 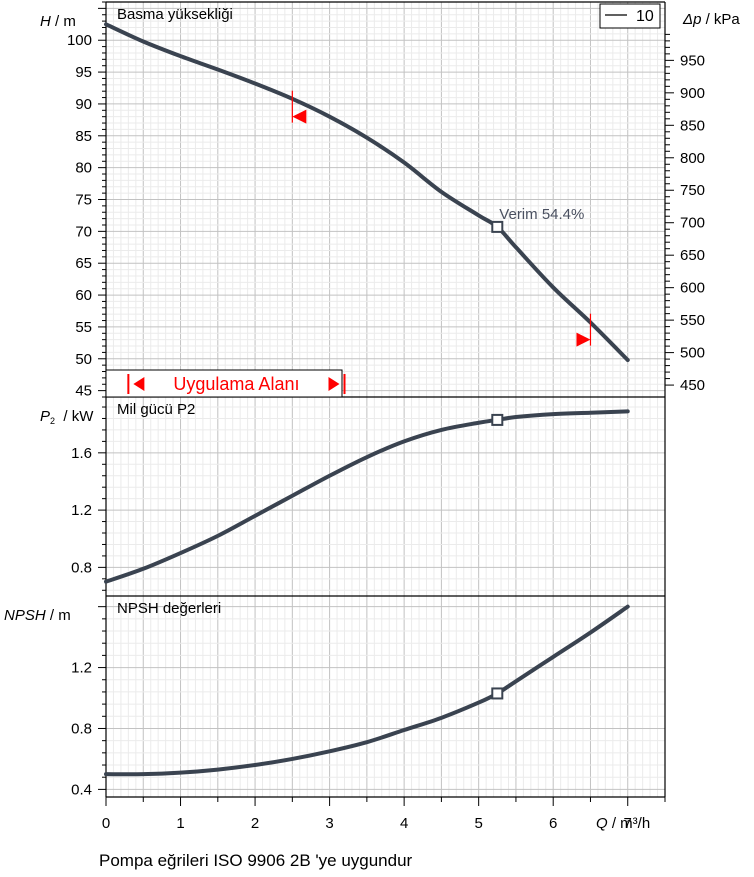 What do you see at coordinates (645, 16) in the screenshot?
I see `legend-label: 10` at bounding box center [645, 16].